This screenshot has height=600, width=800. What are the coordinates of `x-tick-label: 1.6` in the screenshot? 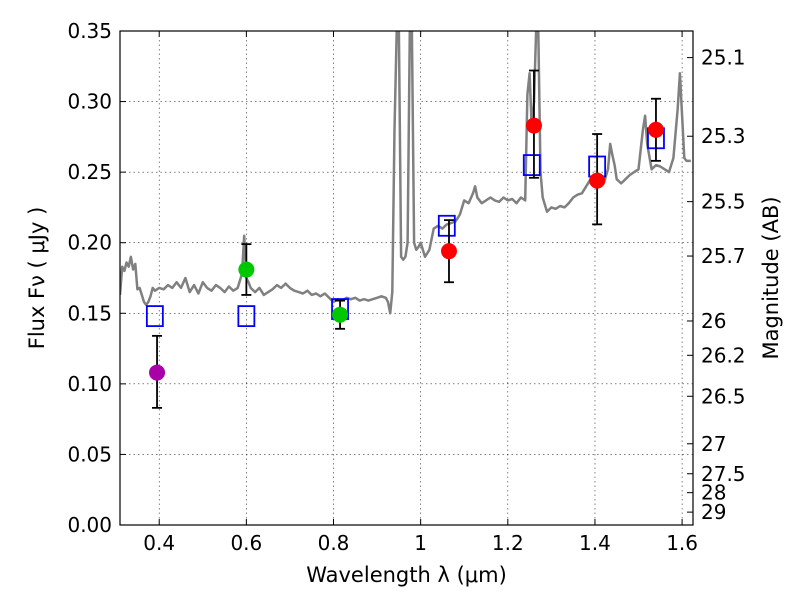 It's located at (682, 543).